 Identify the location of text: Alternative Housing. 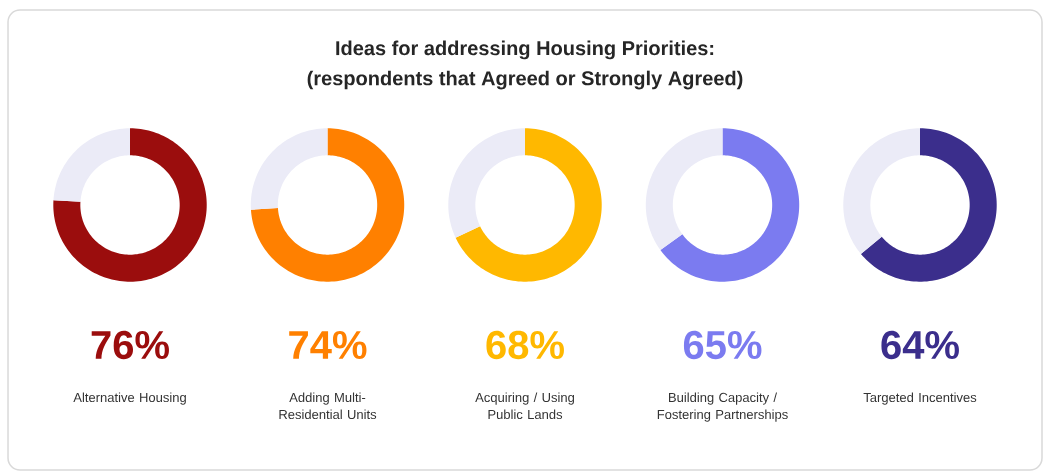
(129, 398).